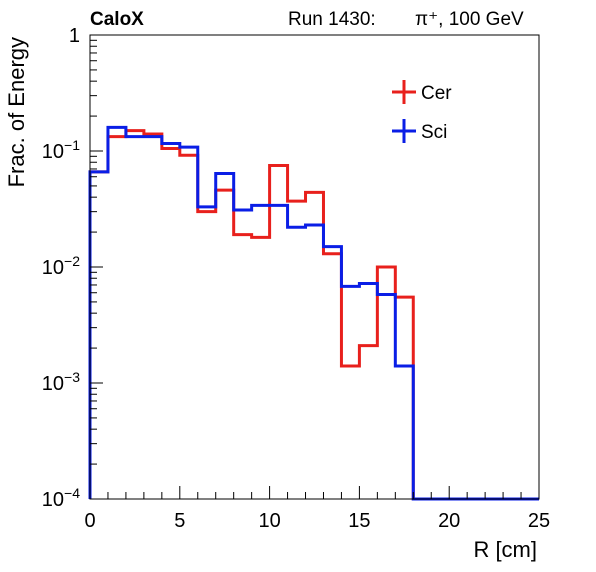 Image resolution: width=596 pixels, height=572 pixels. I want to click on x-tick-label: 10, so click(269, 521).